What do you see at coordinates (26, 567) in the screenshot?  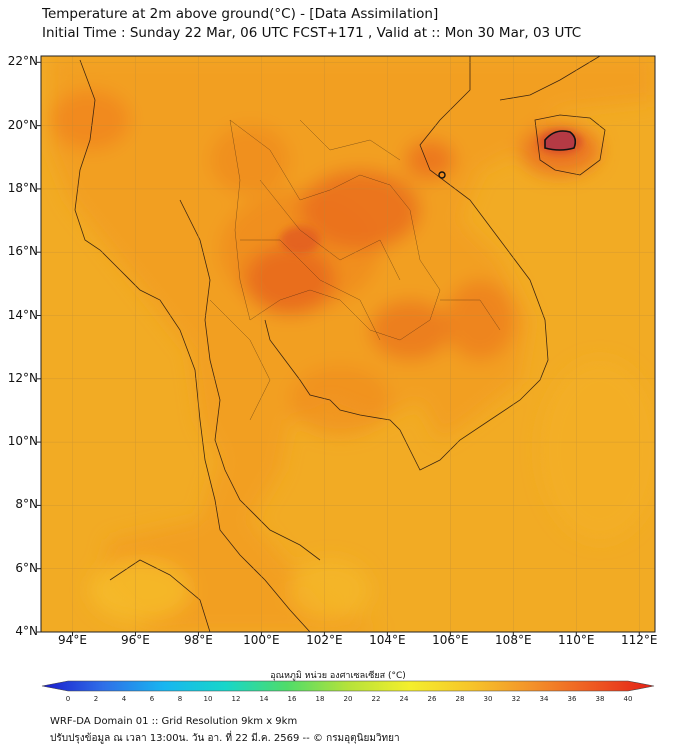 I see `lat-label: 6°N` at bounding box center [26, 567].